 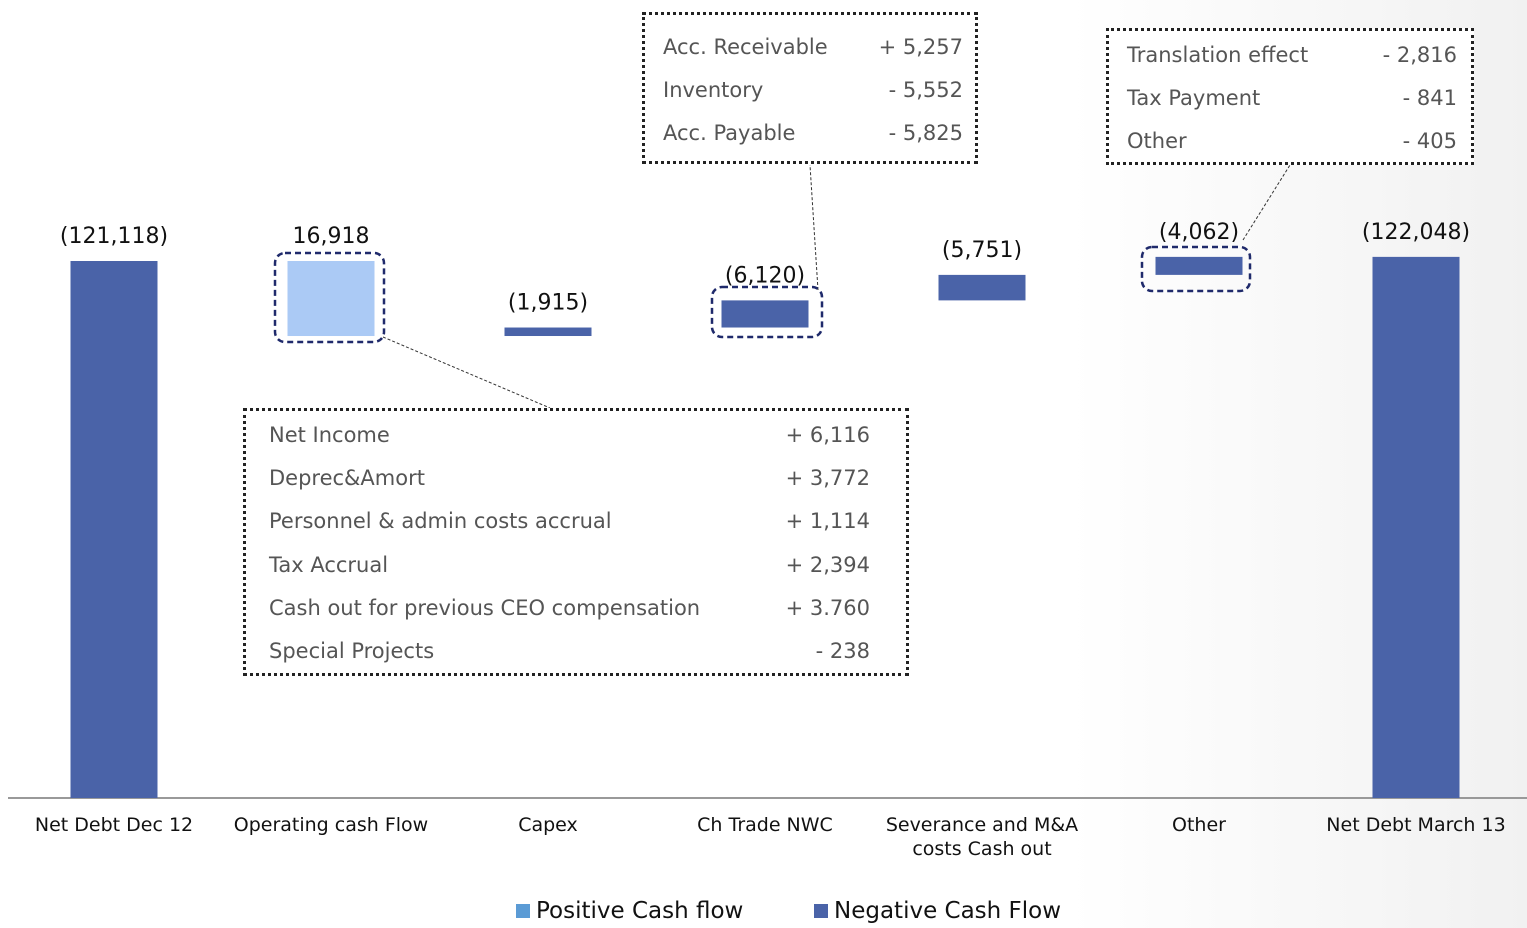 I want to click on callout-value: - 5,825, so click(x=925, y=133).